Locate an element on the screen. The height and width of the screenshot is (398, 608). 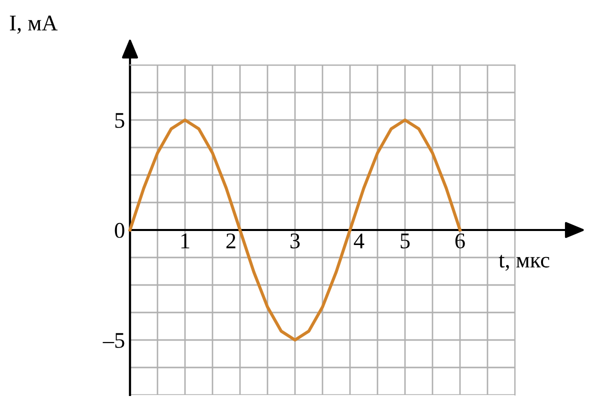
y-axis-title: I, мА is located at coordinates (34, 25).